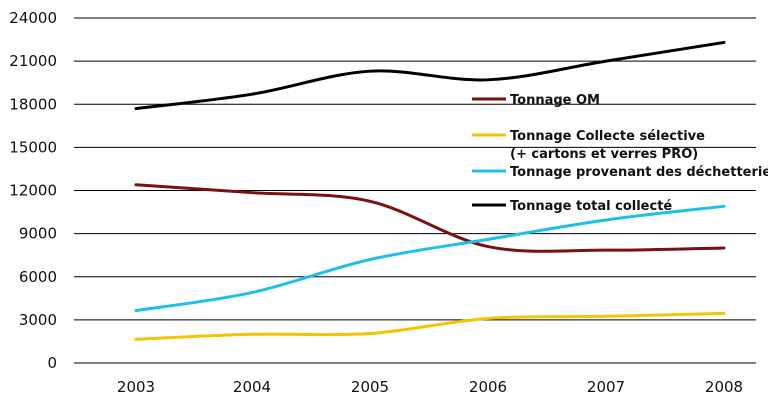  What do you see at coordinates (370, 387) in the screenshot?
I see `x-tick-label: 2005` at bounding box center [370, 387].